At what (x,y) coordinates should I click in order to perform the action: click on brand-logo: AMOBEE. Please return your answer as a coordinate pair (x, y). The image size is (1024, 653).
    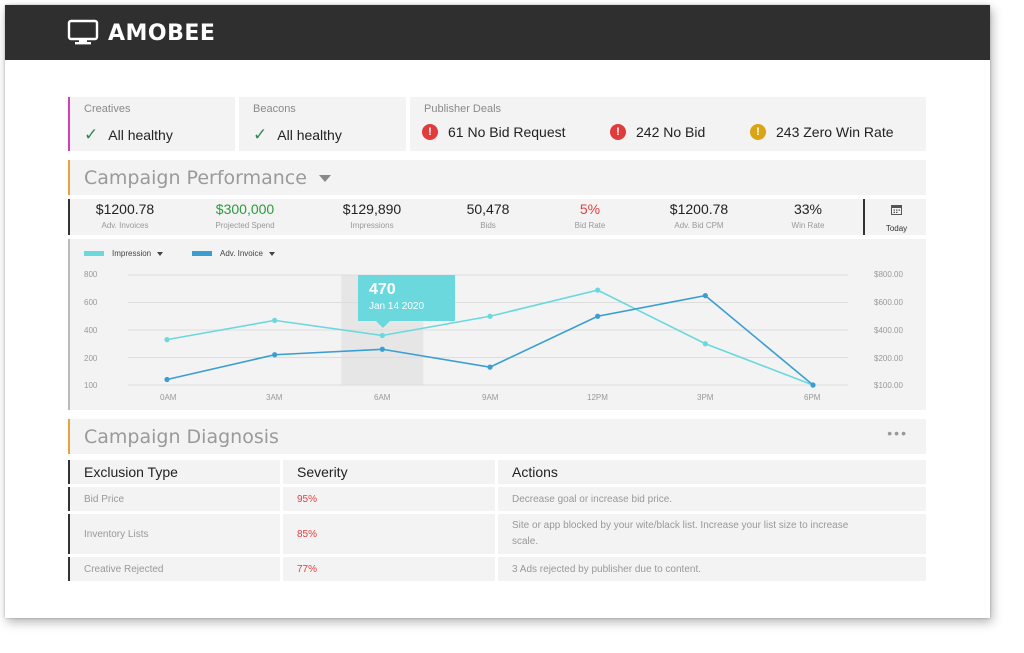
    Looking at the image, I should click on (141, 33).